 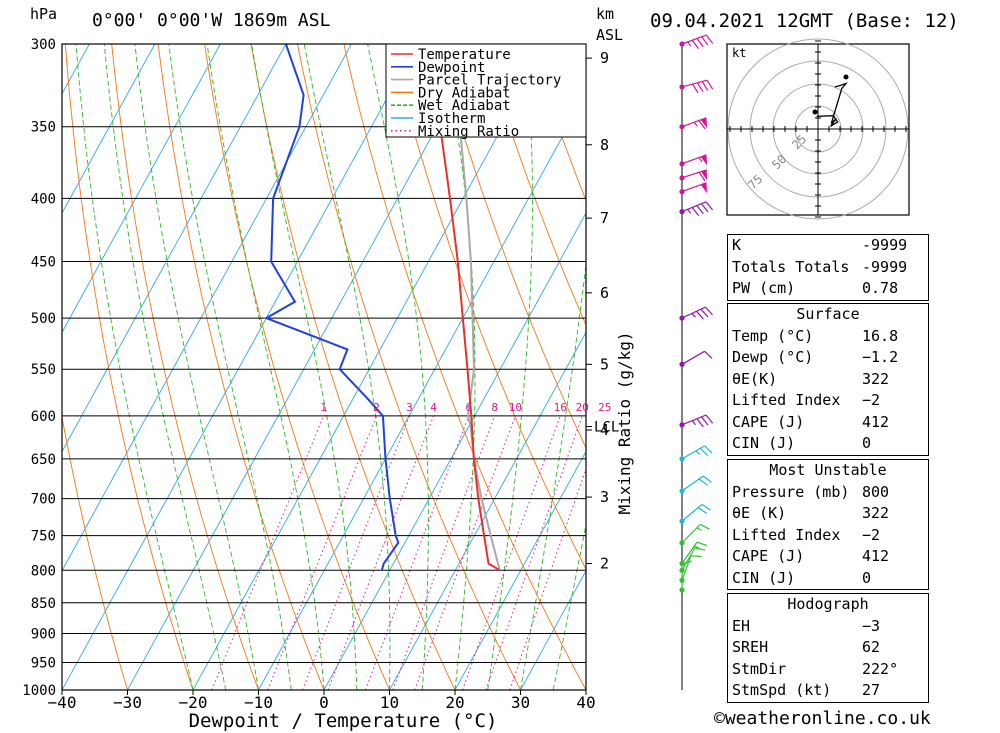 I want to click on indices-table: K -9999 Totals Totals -9999 PW (cm) 0.78, so click(x=828, y=267).